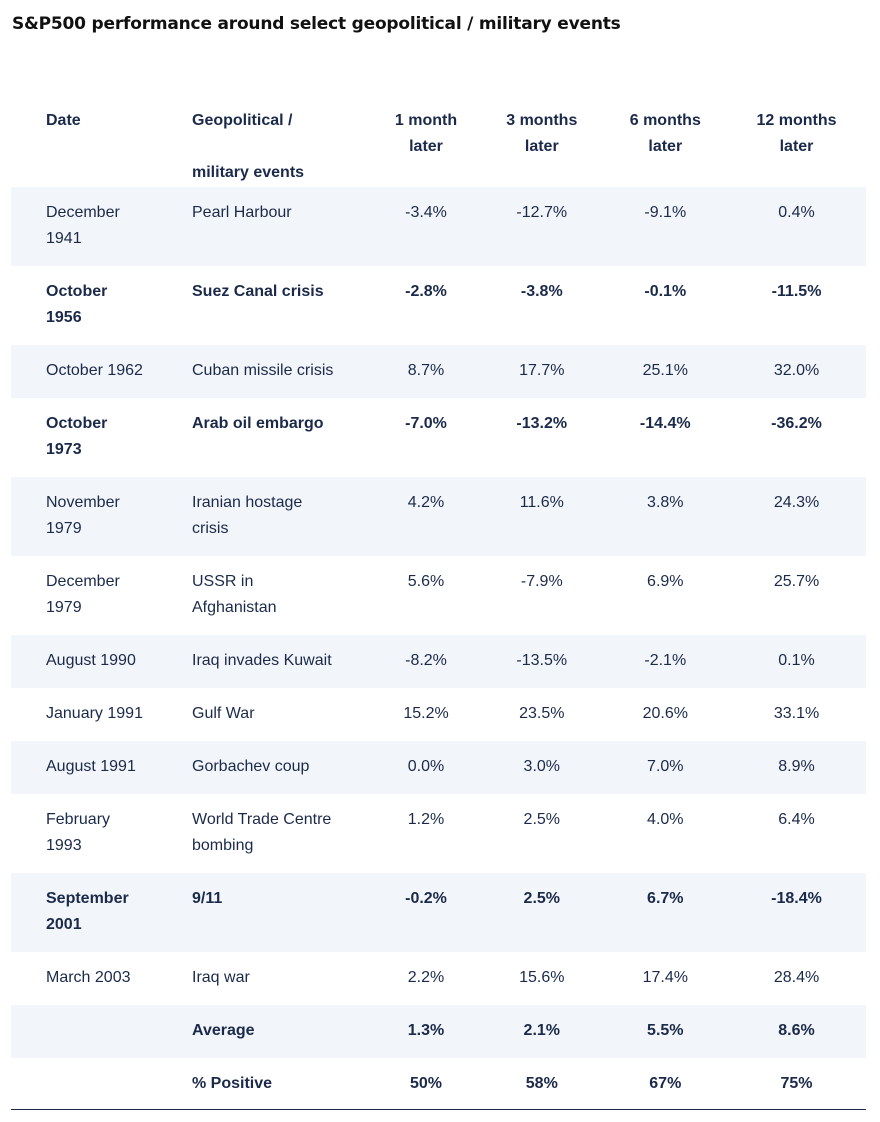 The image size is (880, 1122). I want to click on cell-1-month: 15.2%, so click(426, 714).